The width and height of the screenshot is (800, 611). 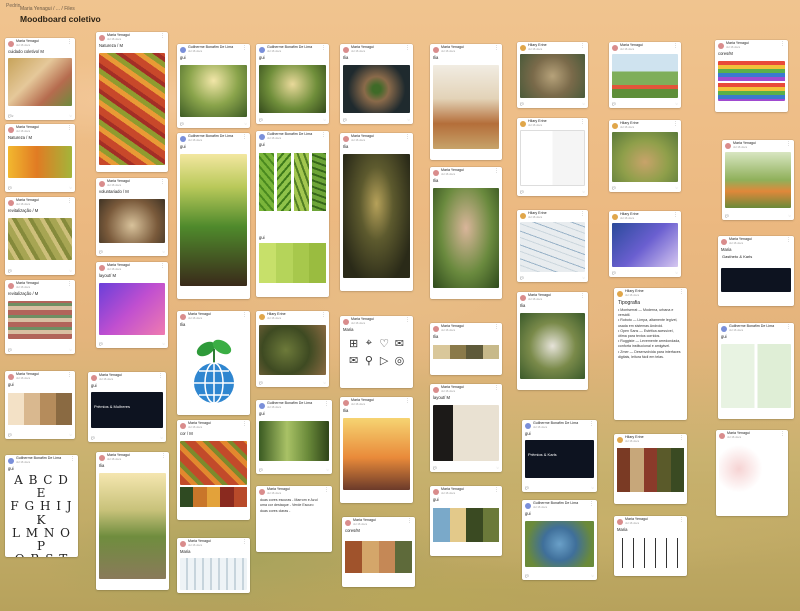 I want to click on board-card: Maria Yenagui Jul 16 docs ⋮ gui, so click(x=466, y=521).